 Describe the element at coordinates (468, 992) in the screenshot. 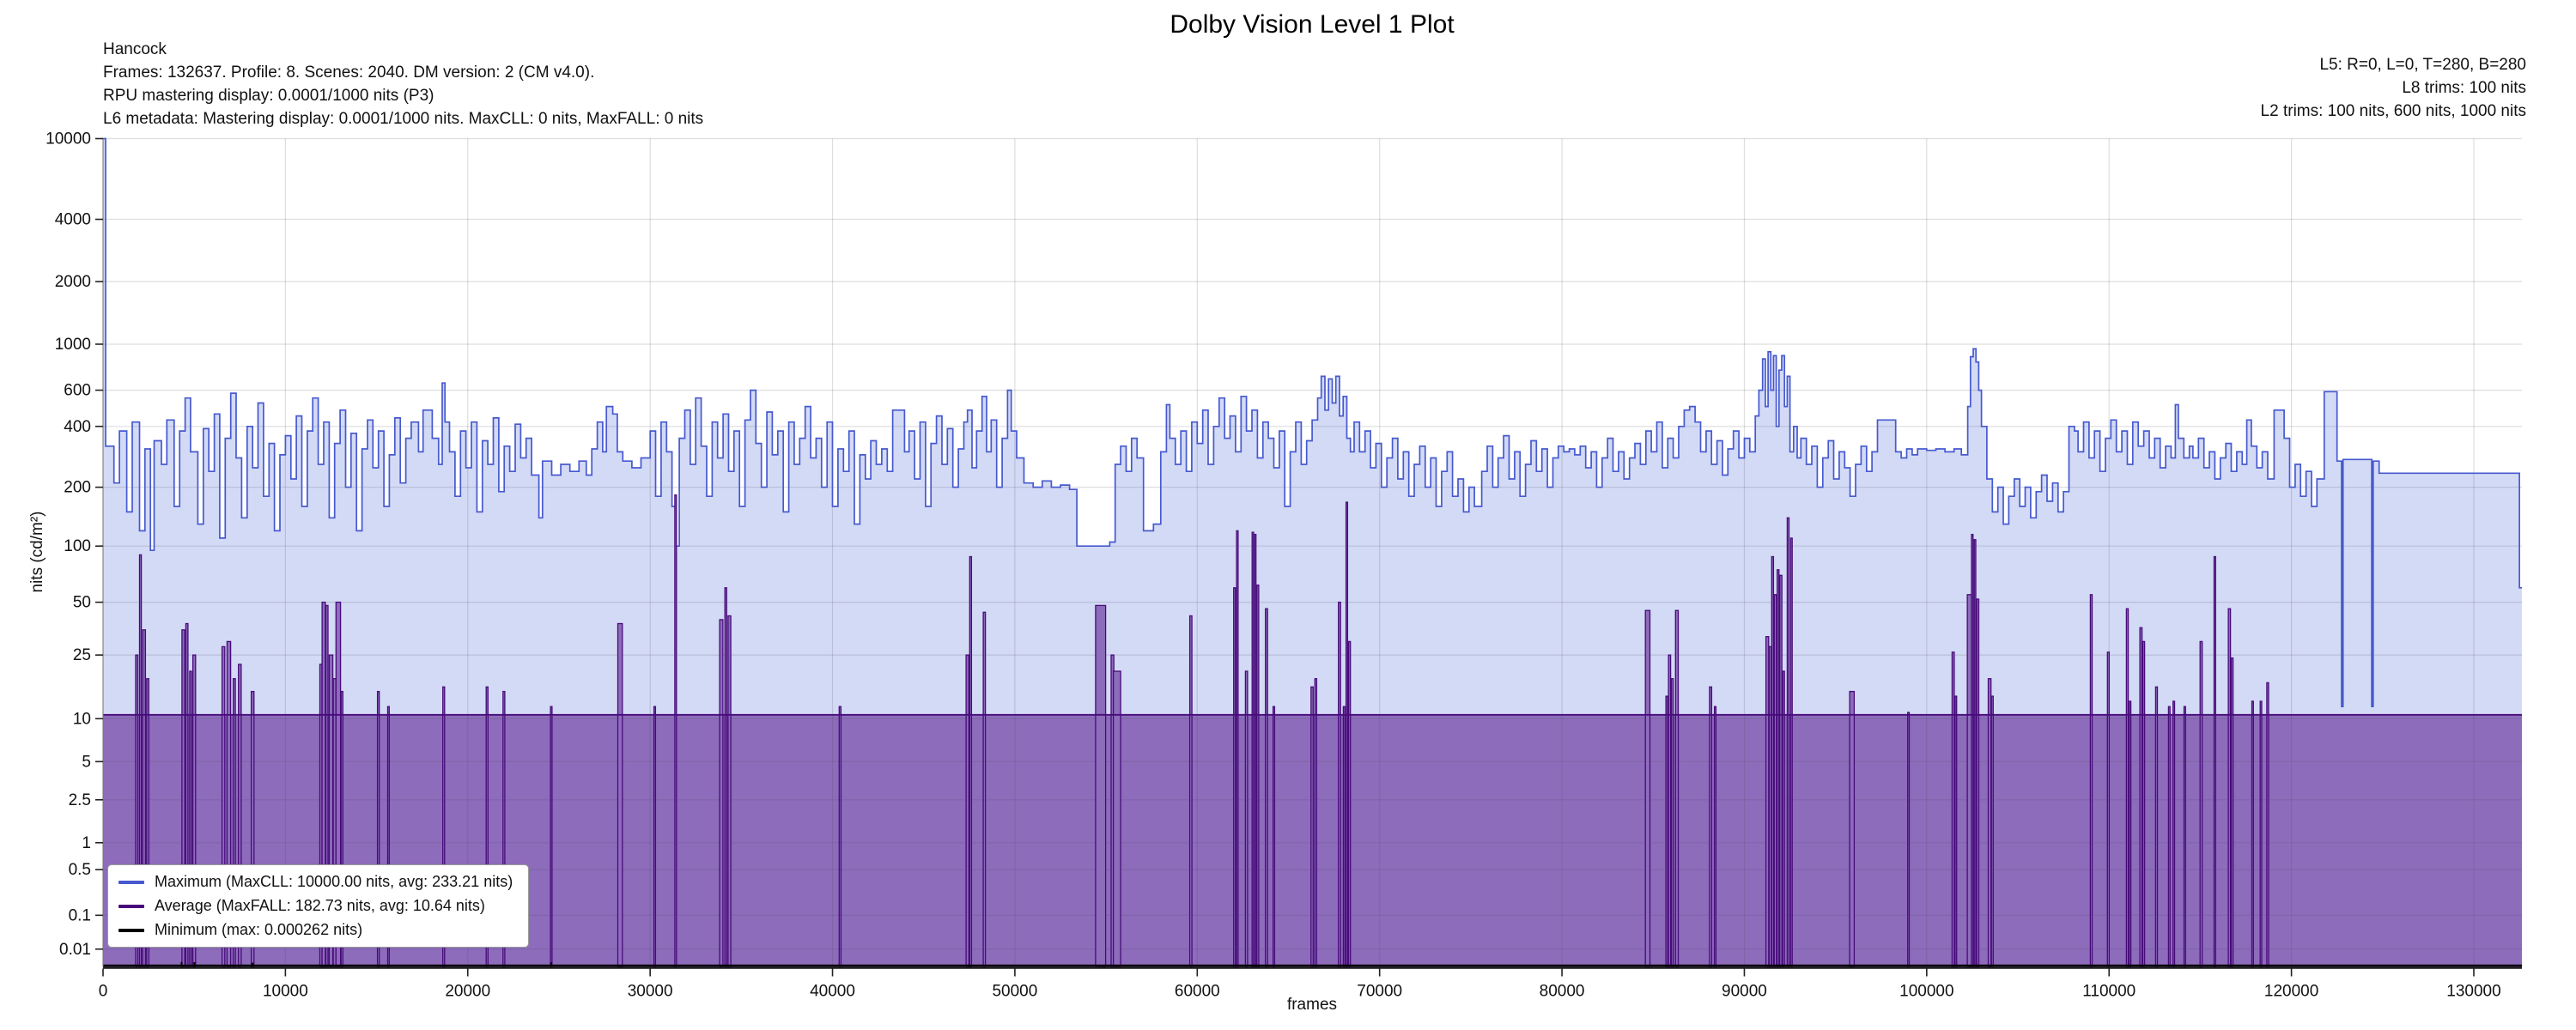

I see `x-tick-label: 20000` at that location.